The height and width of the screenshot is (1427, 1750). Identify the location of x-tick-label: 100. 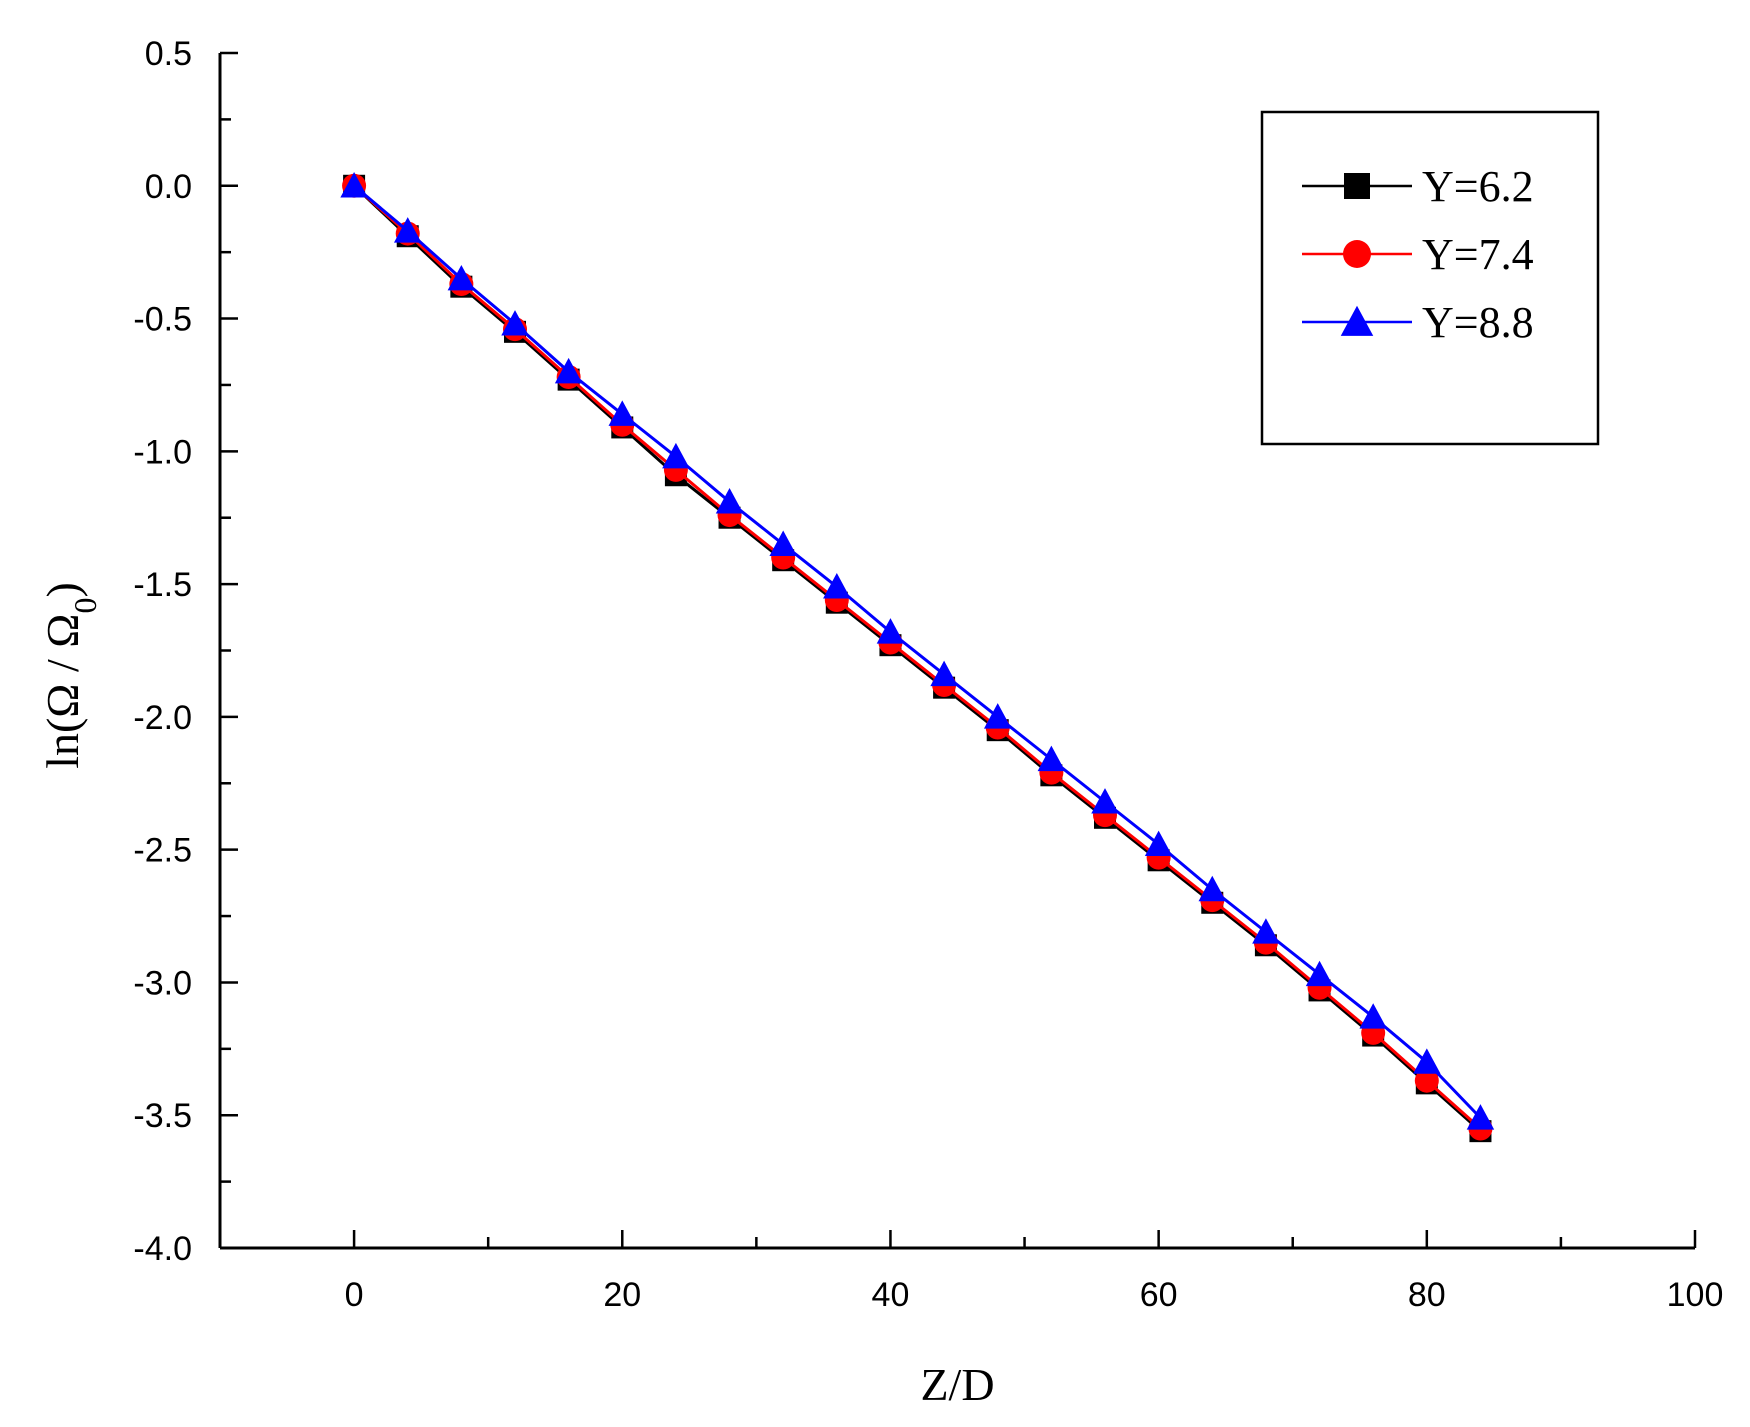
(1695, 1295).